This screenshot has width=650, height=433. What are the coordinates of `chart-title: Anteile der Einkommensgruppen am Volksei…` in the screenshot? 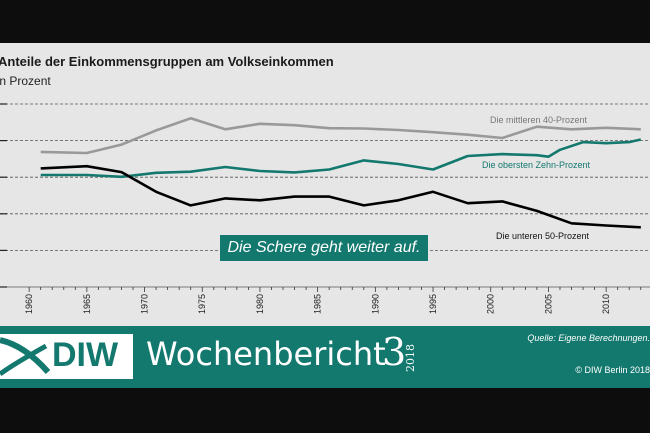 It's located at (167, 61).